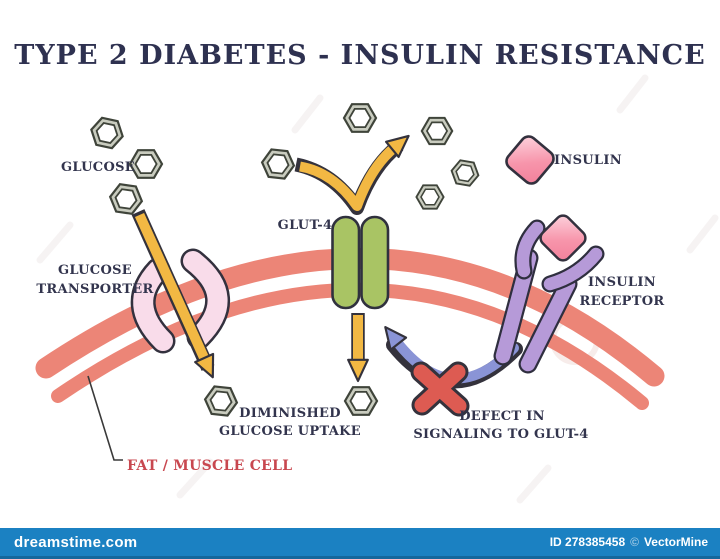  I want to click on defect-label-line1: DEFECT IN, so click(502, 416).